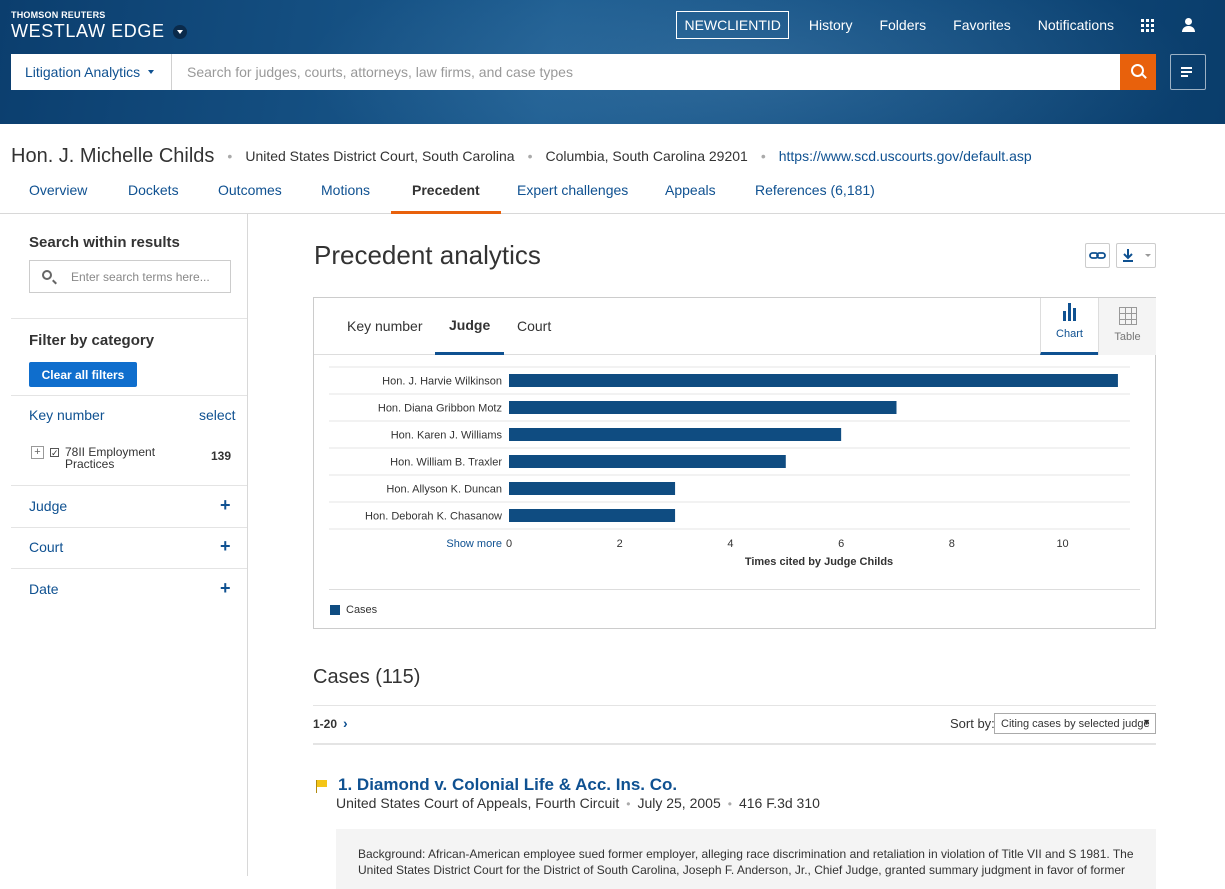  I want to click on x-tick-label: 2, so click(620, 544).